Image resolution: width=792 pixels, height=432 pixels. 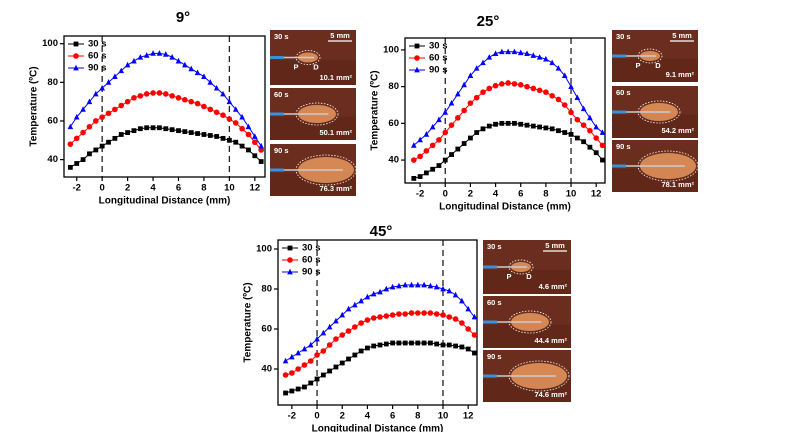 I want to click on y-tick-label: 80, so click(x=393, y=86).